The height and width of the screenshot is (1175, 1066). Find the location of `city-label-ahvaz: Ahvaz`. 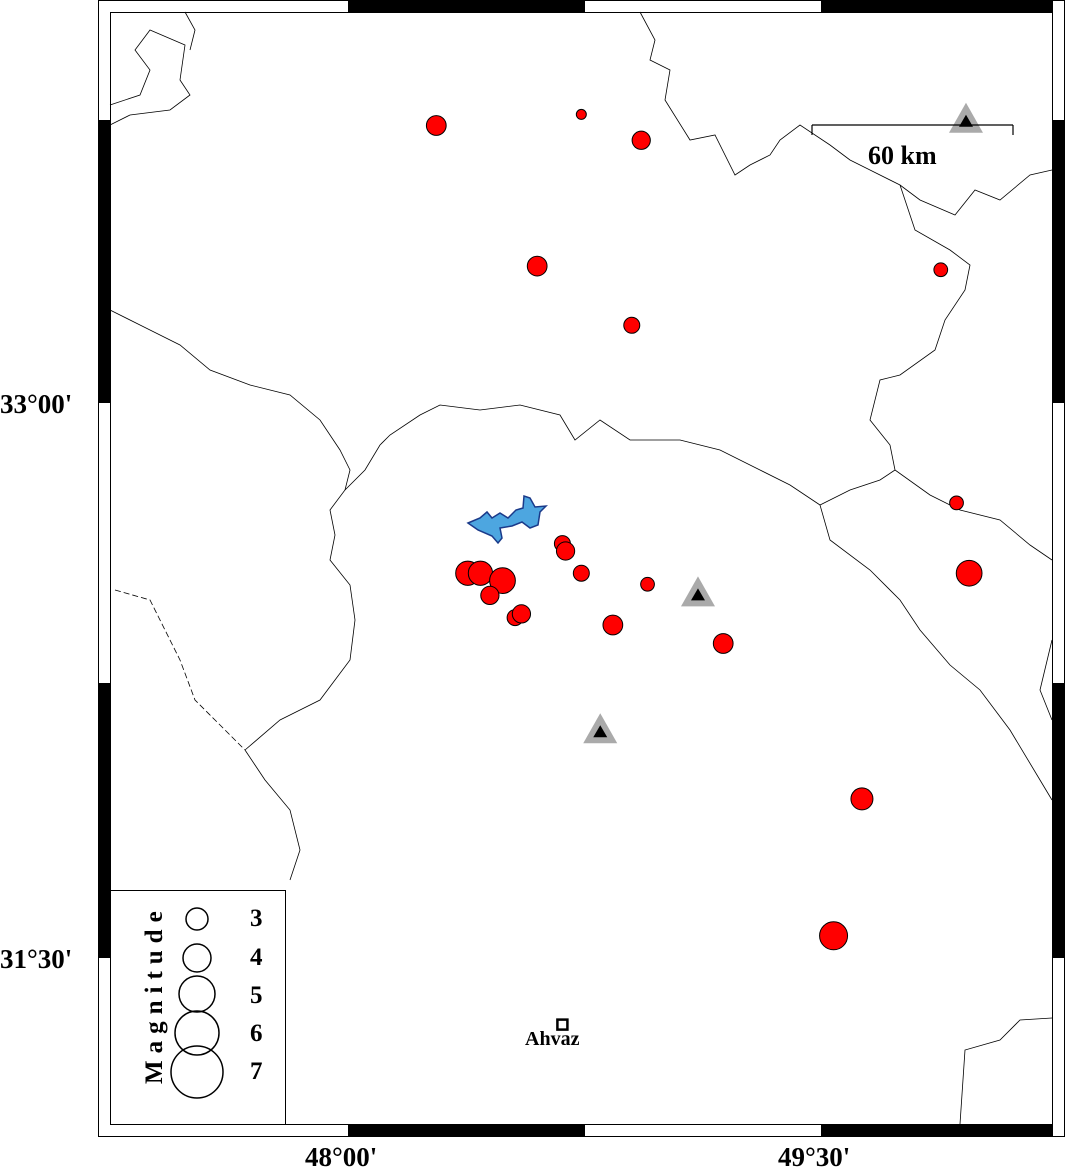

city-label-ahvaz: Ahvaz is located at coordinates (552, 1039).